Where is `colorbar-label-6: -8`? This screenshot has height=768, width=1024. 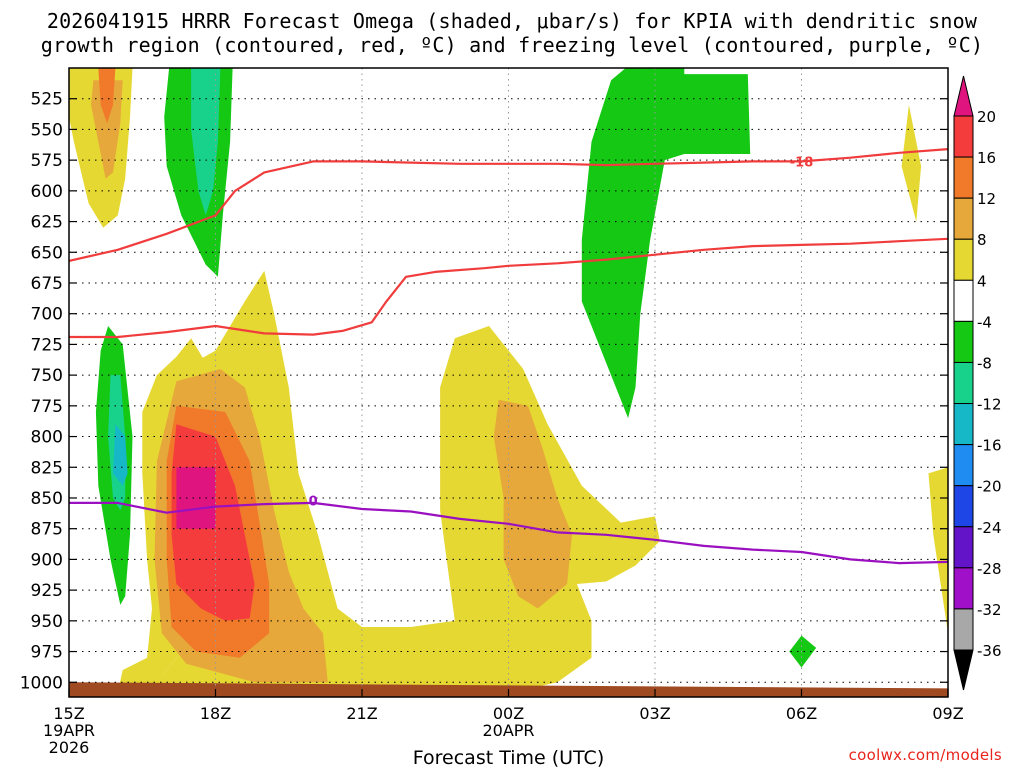 colorbar-label-6: -8 is located at coordinates (984, 363).